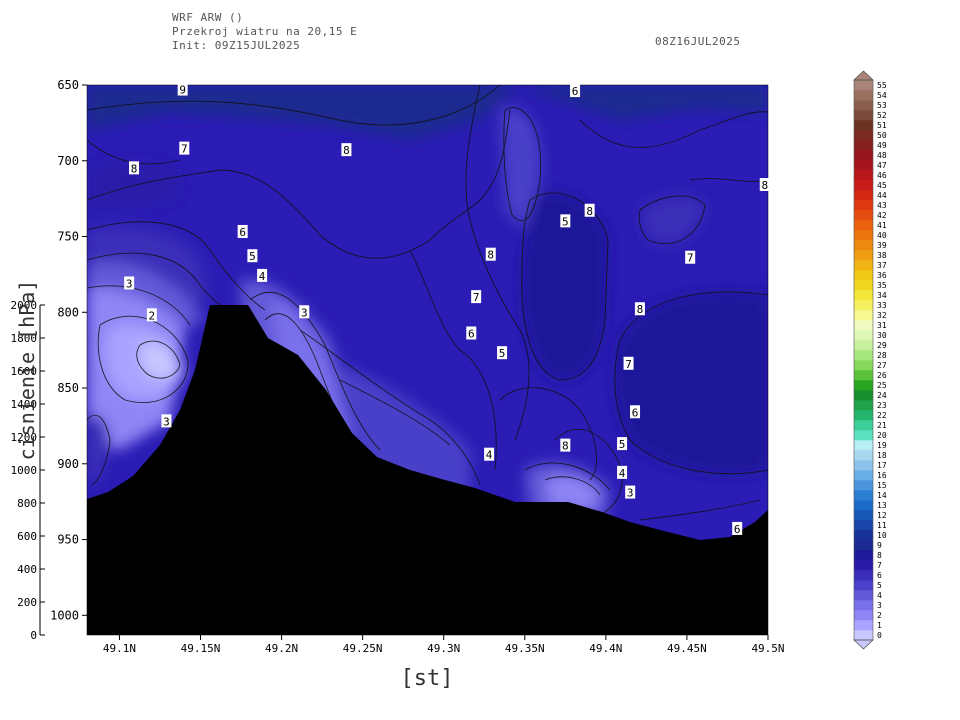 The height and width of the screenshot is (720, 960). Describe the element at coordinates (882, 315) in the screenshot. I see `colorbar-label: 32` at that location.